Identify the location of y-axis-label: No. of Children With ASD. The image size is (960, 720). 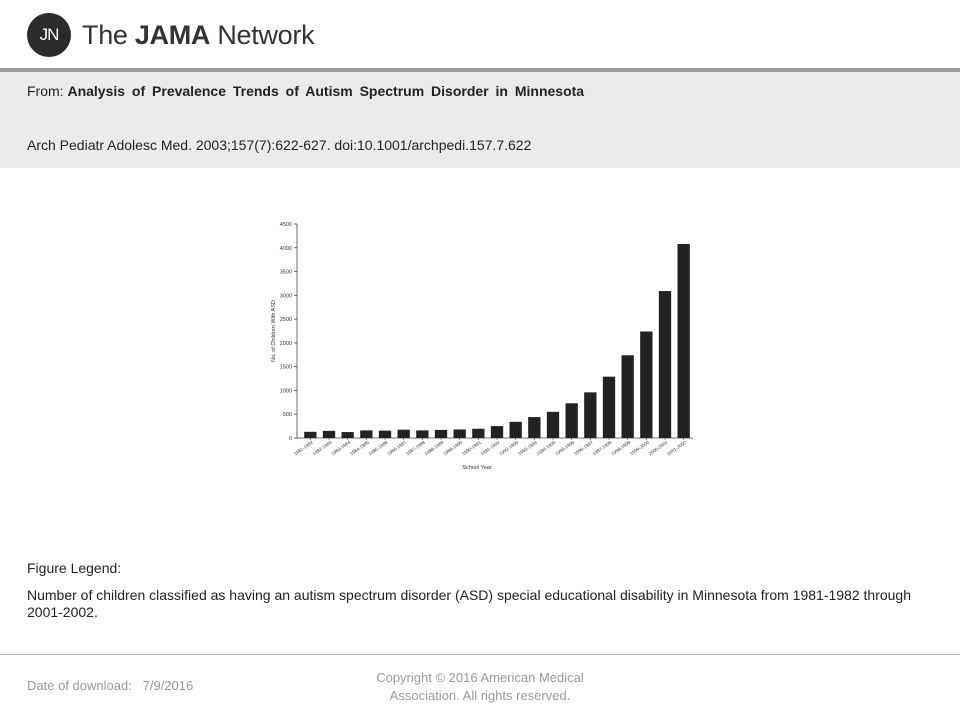
(274, 331).